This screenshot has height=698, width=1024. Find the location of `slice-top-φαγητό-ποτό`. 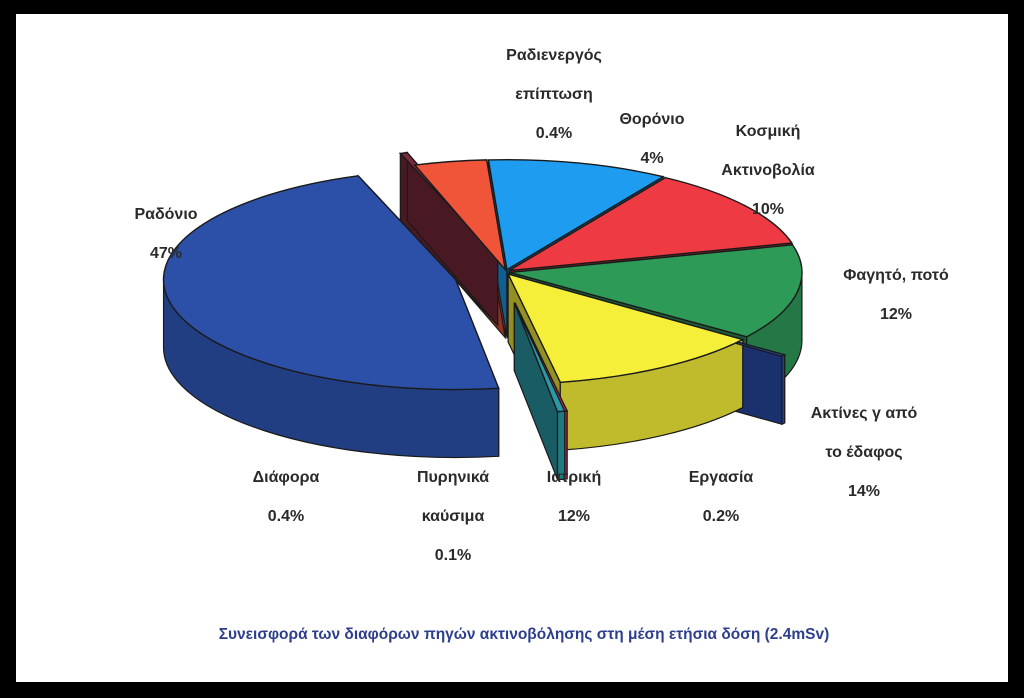

slice-top-φαγητό-ποτό is located at coordinates (651, 224).